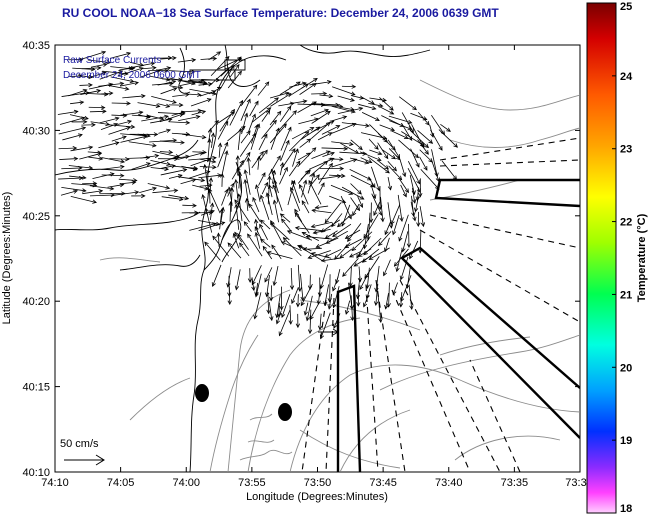 The width and height of the screenshot is (651, 518). What do you see at coordinates (132, 75) in the screenshot?
I see `inset-line-2: December 24, 2006 0600 GMT` at bounding box center [132, 75].